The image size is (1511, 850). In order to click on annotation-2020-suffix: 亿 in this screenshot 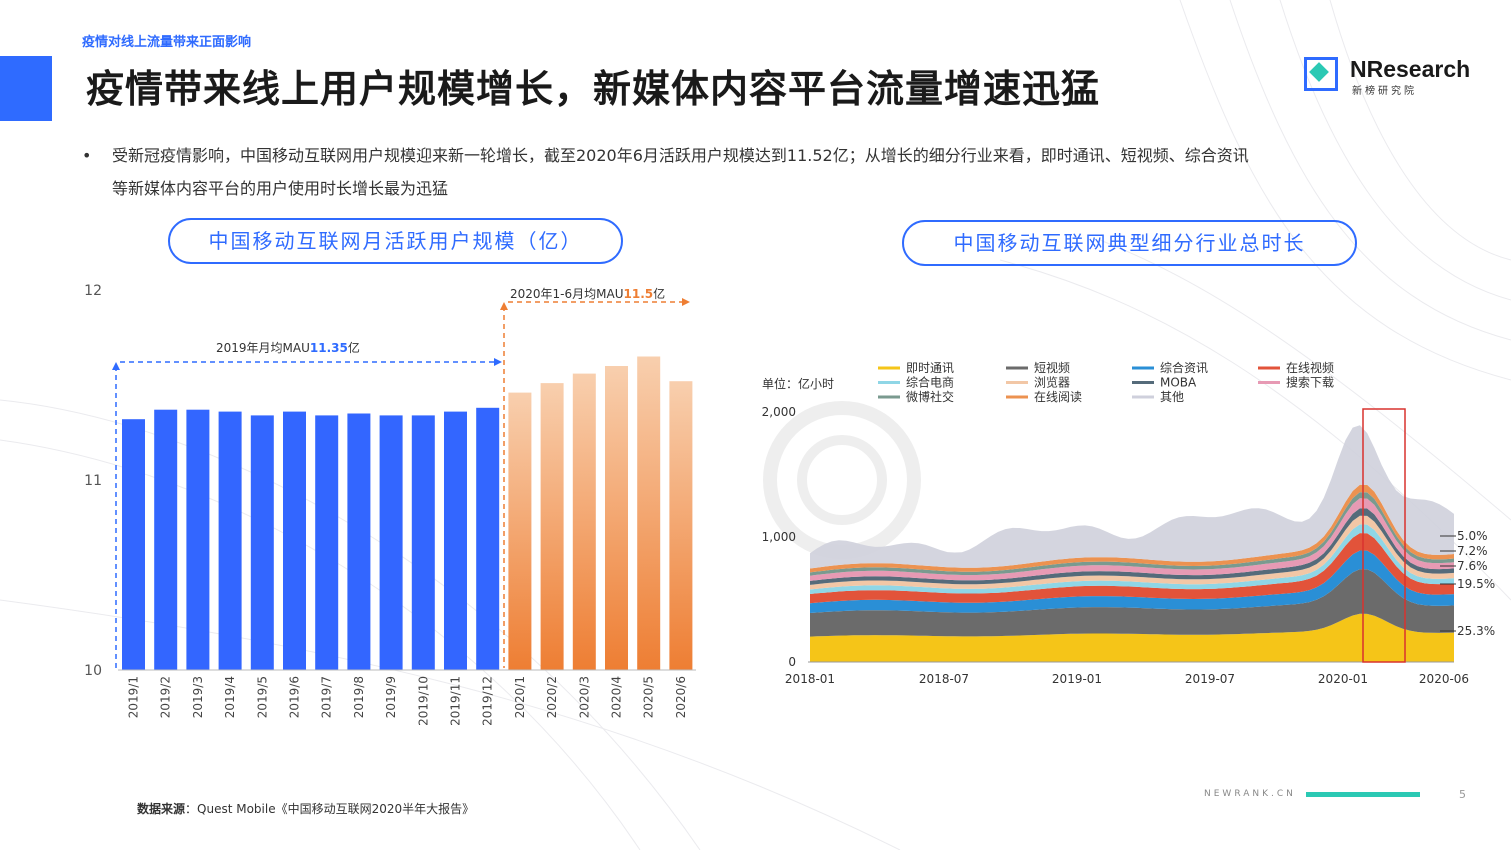, I will do `click(659, 293)`.